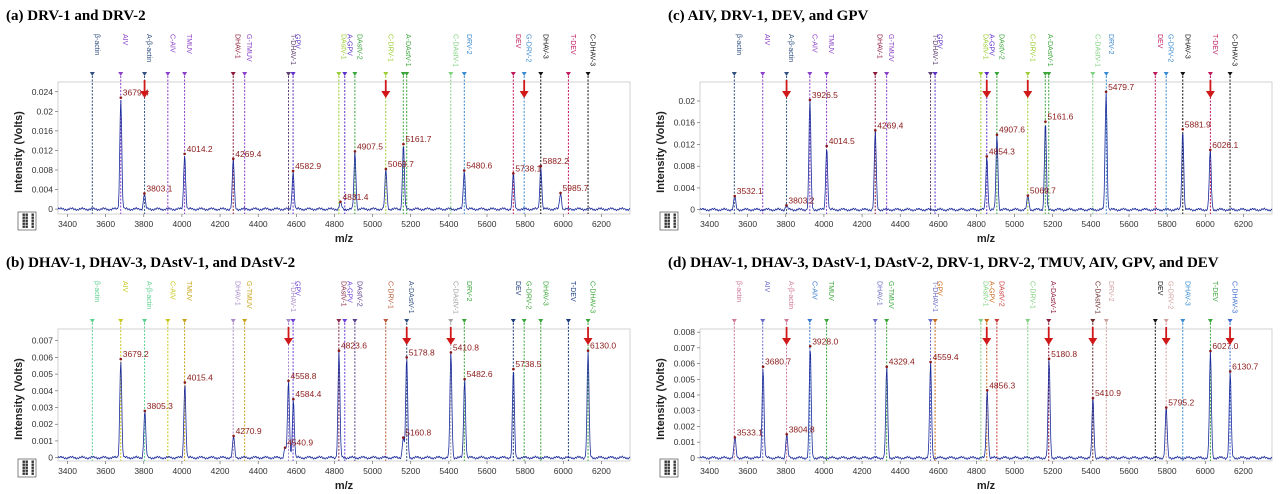  Describe the element at coordinates (563, 471) in the screenshot. I see `x-tick-label: 6000` at that location.